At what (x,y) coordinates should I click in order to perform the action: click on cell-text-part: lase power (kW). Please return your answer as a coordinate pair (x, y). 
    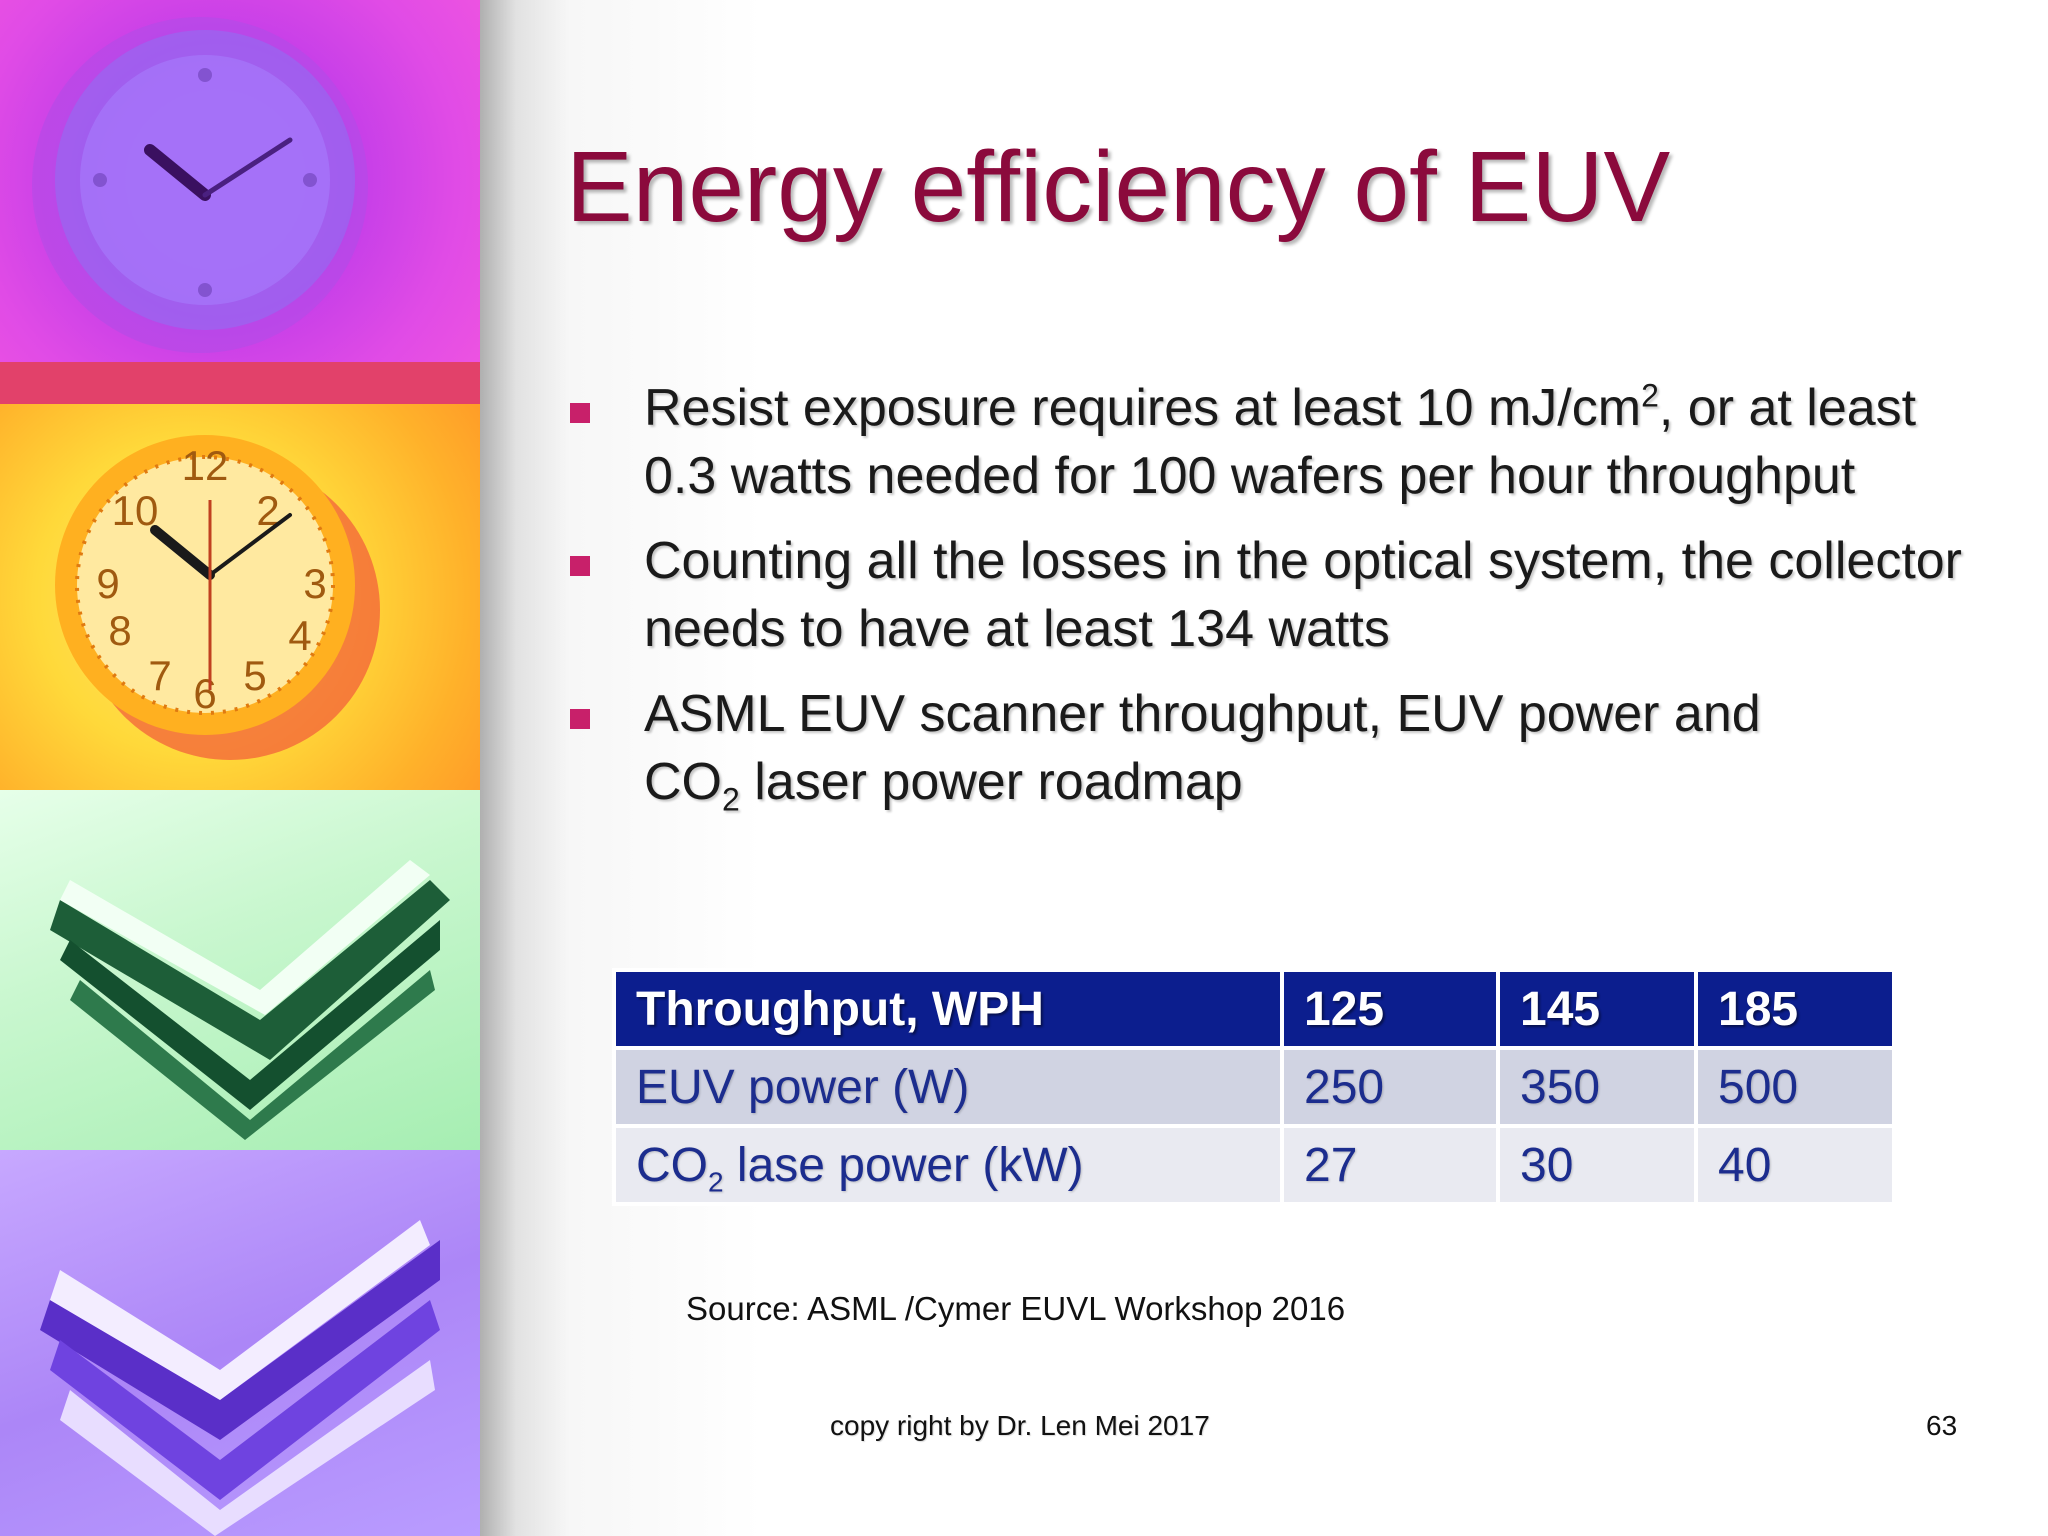
    Looking at the image, I should click on (903, 1165).